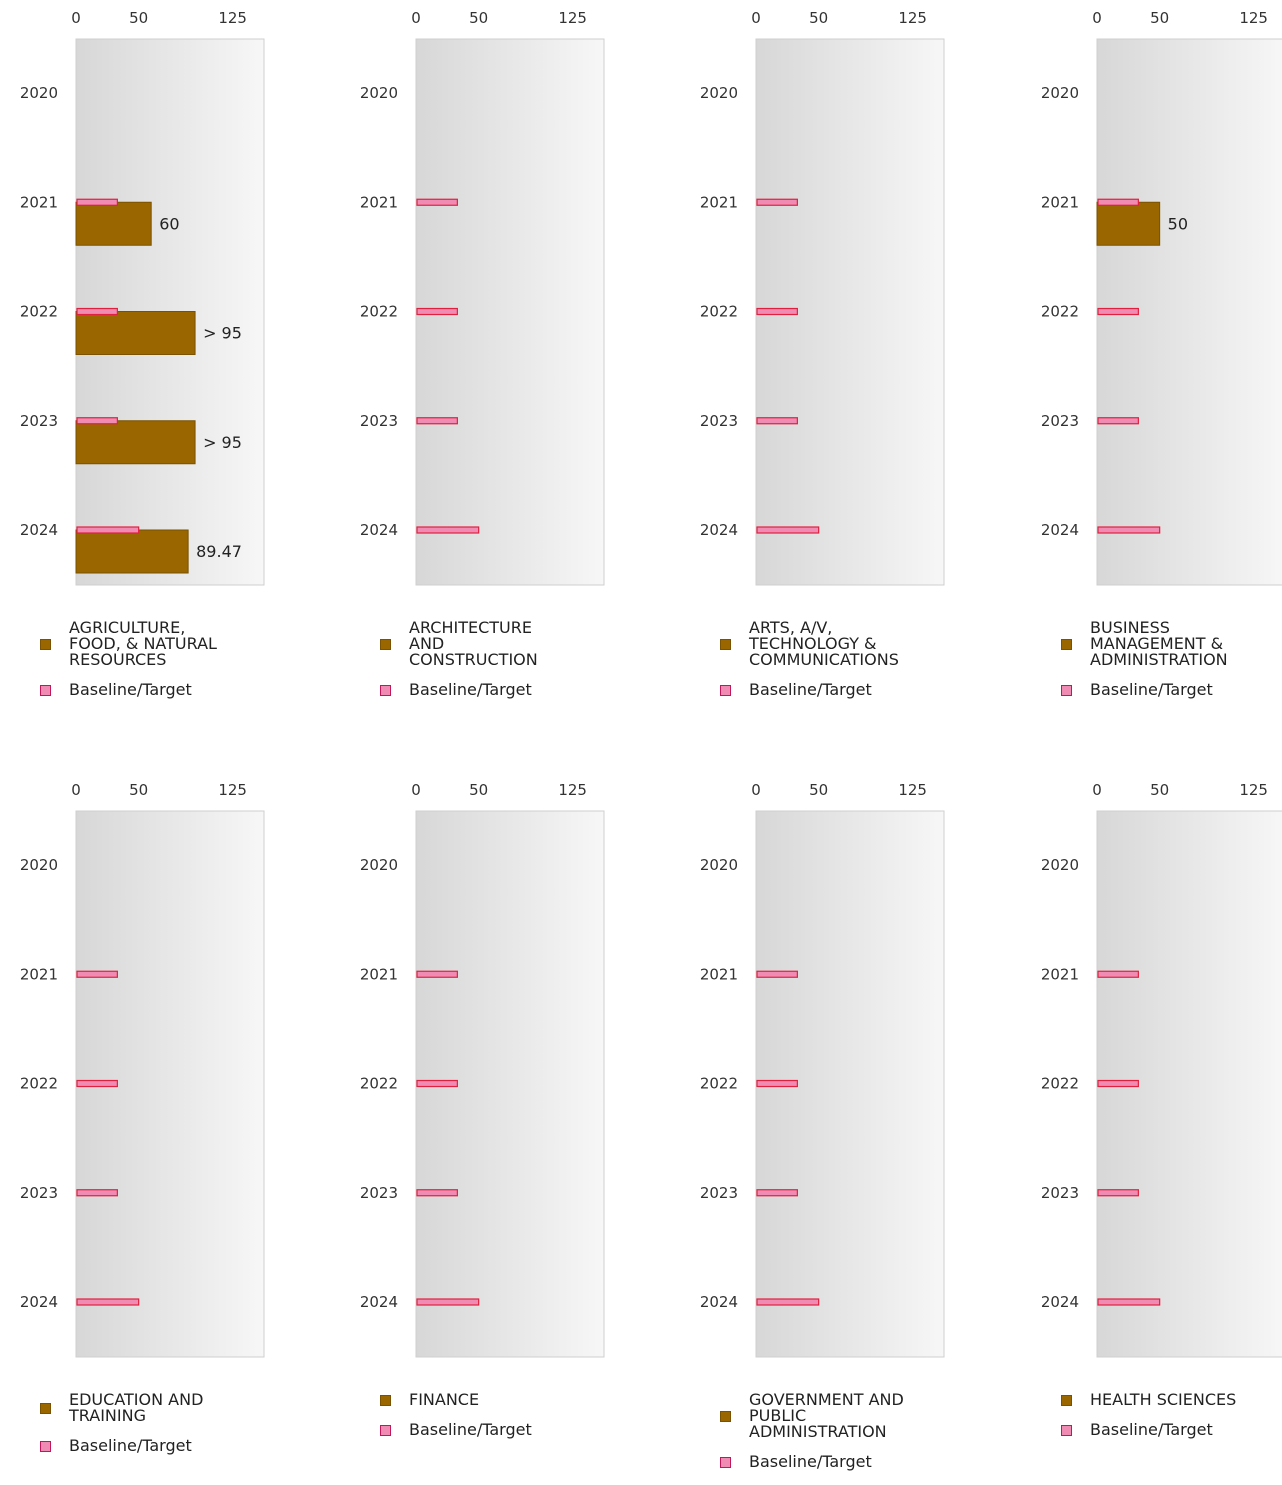 This screenshot has width=1282, height=1485. I want to click on legend-label: FINANCE, so click(444, 1400).